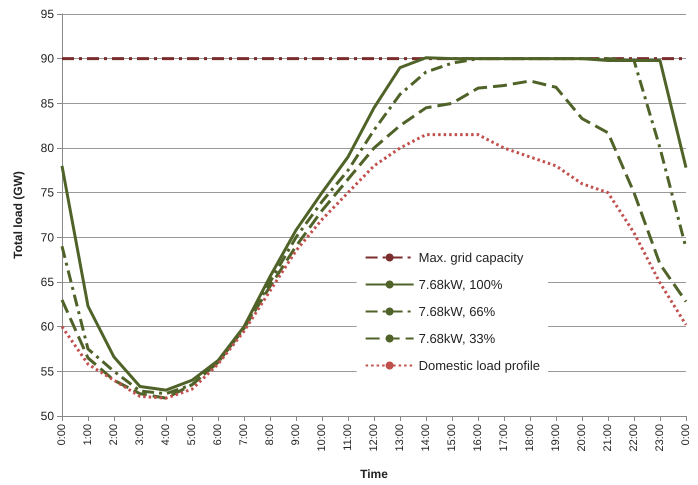 The width and height of the screenshot is (698, 485). I want to click on x-tick-label: 8:00, so click(270, 435).